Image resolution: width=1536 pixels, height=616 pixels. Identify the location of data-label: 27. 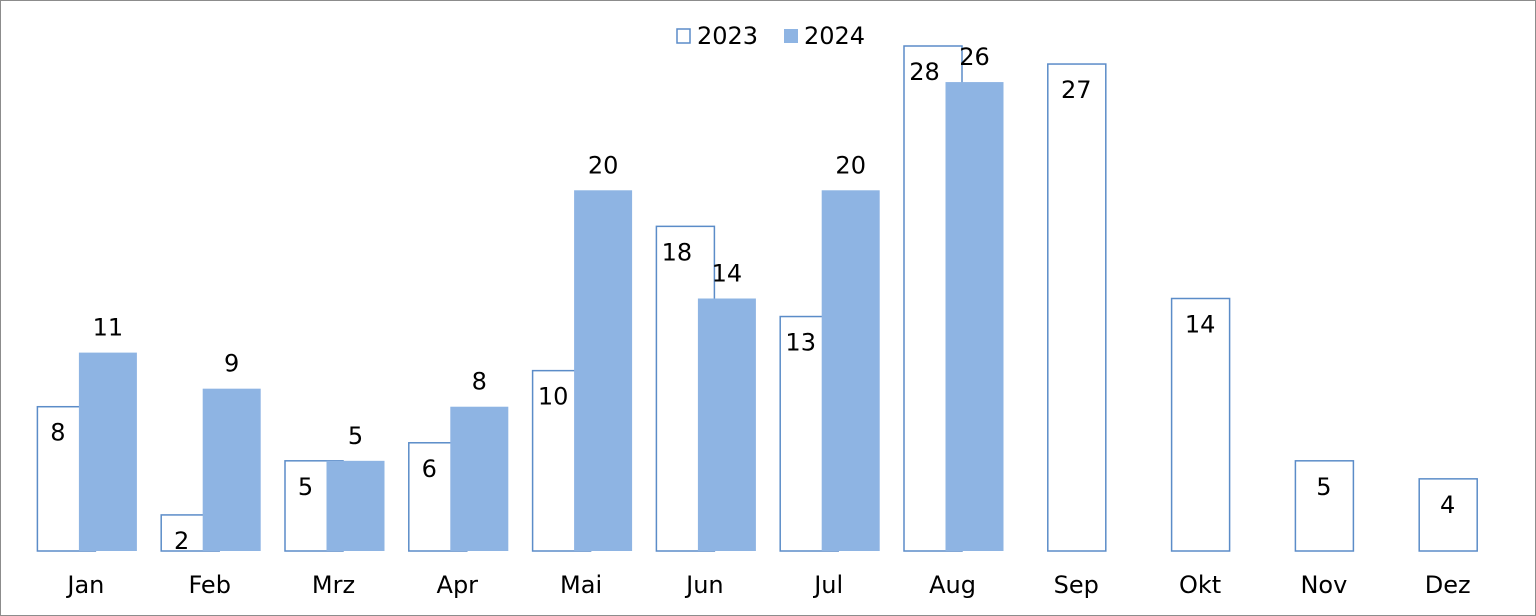
(1076, 90).